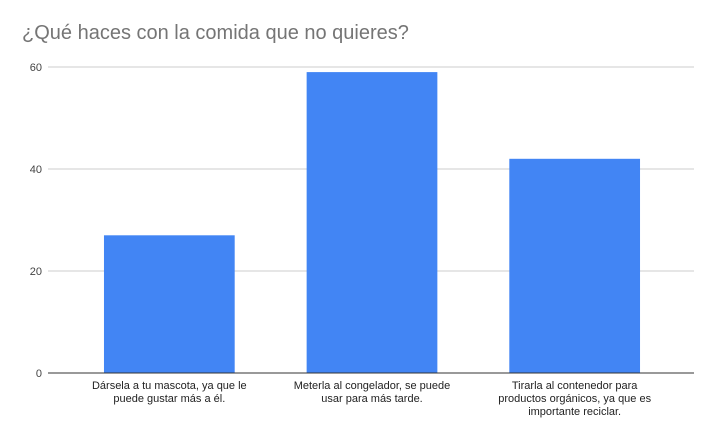  Describe the element at coordinates (169, 399) in the screenshot. I see `x-category-label-line: puede gustar más a él.` at that location.